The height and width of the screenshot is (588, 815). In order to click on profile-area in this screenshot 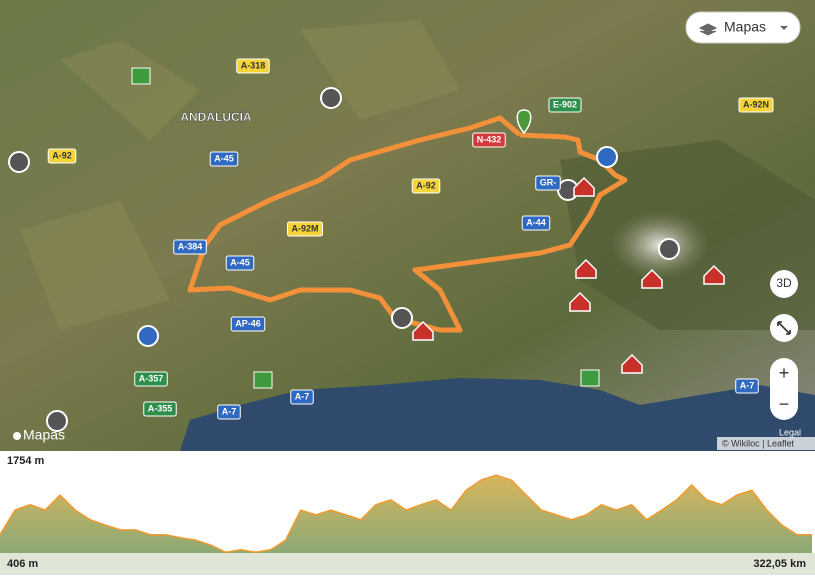, I will do `click(406, 514)`.